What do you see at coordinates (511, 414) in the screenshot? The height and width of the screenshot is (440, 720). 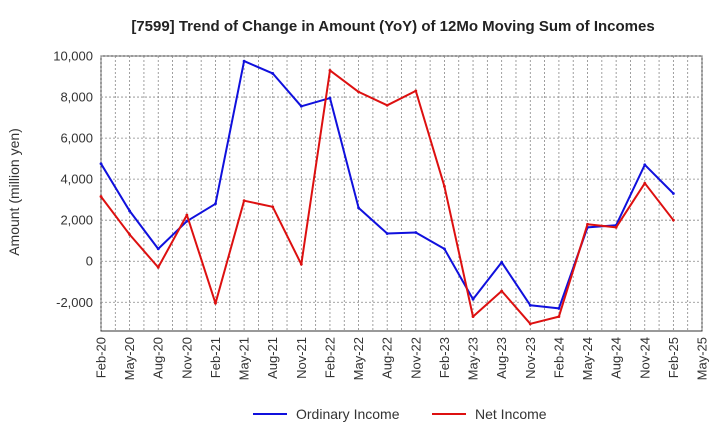 I see `legend-label: Net Income` at bounding box center [511, 414].